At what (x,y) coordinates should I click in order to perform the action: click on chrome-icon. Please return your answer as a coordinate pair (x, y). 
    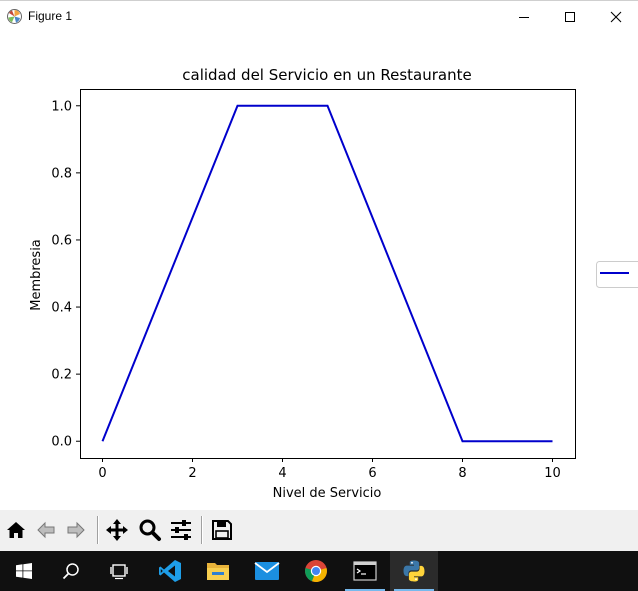
    Looking at the image, I should click on (316, 571).